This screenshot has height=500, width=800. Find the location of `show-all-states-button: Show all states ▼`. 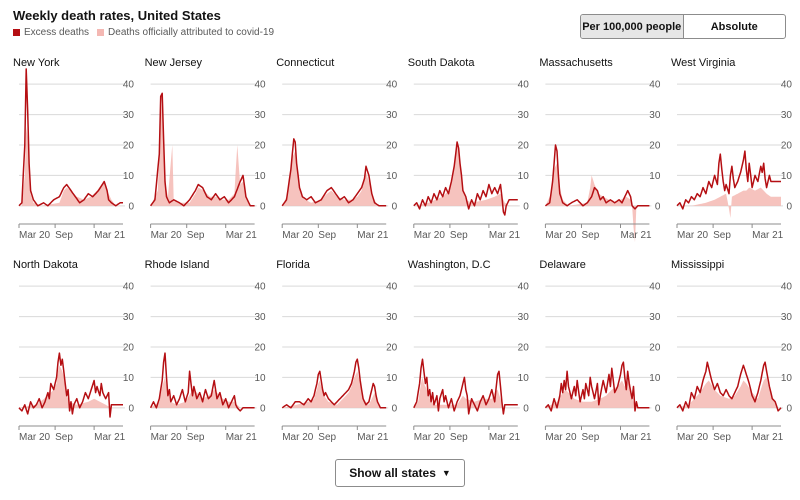

show-all-states-button: Show all states ▼ is located at coordinates (400, 473).